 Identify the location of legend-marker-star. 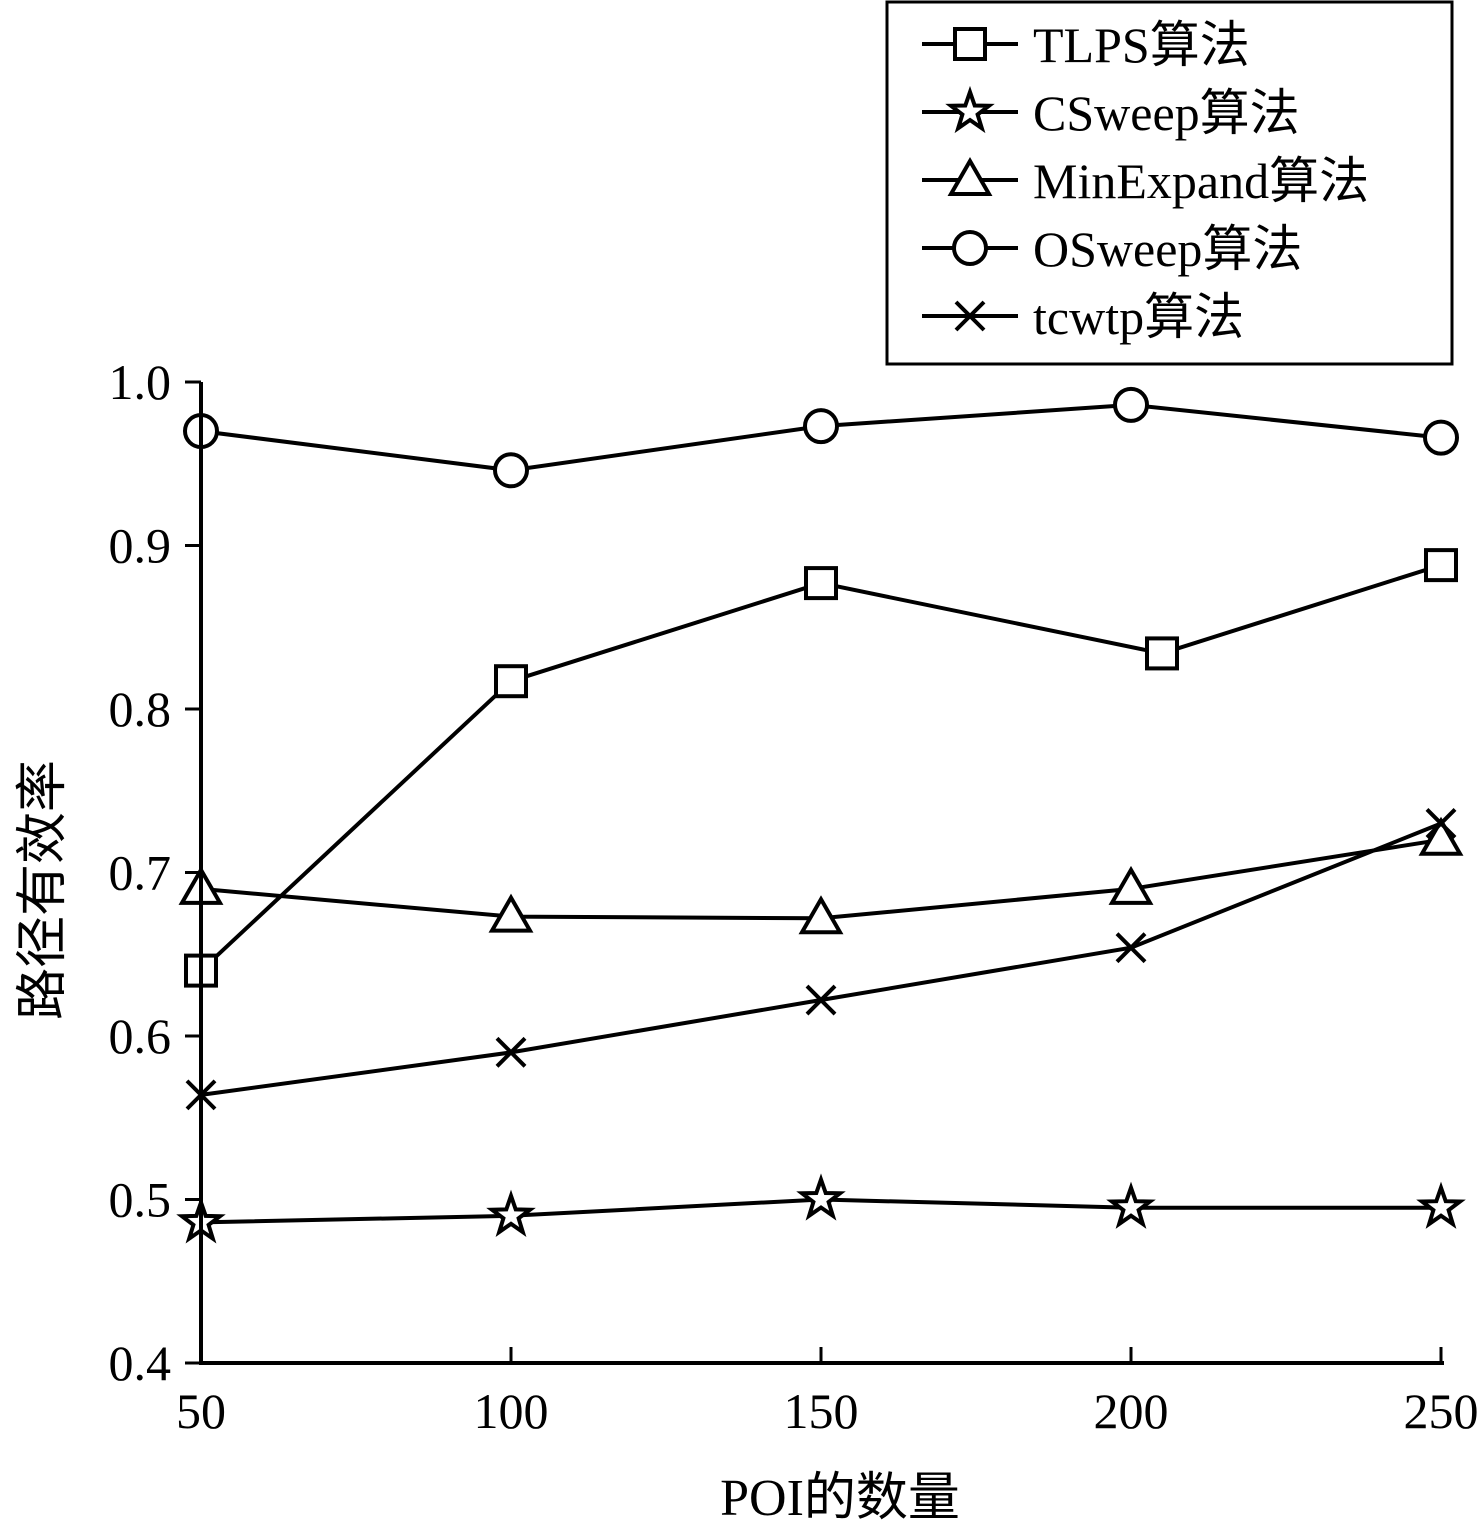
(970, 109).